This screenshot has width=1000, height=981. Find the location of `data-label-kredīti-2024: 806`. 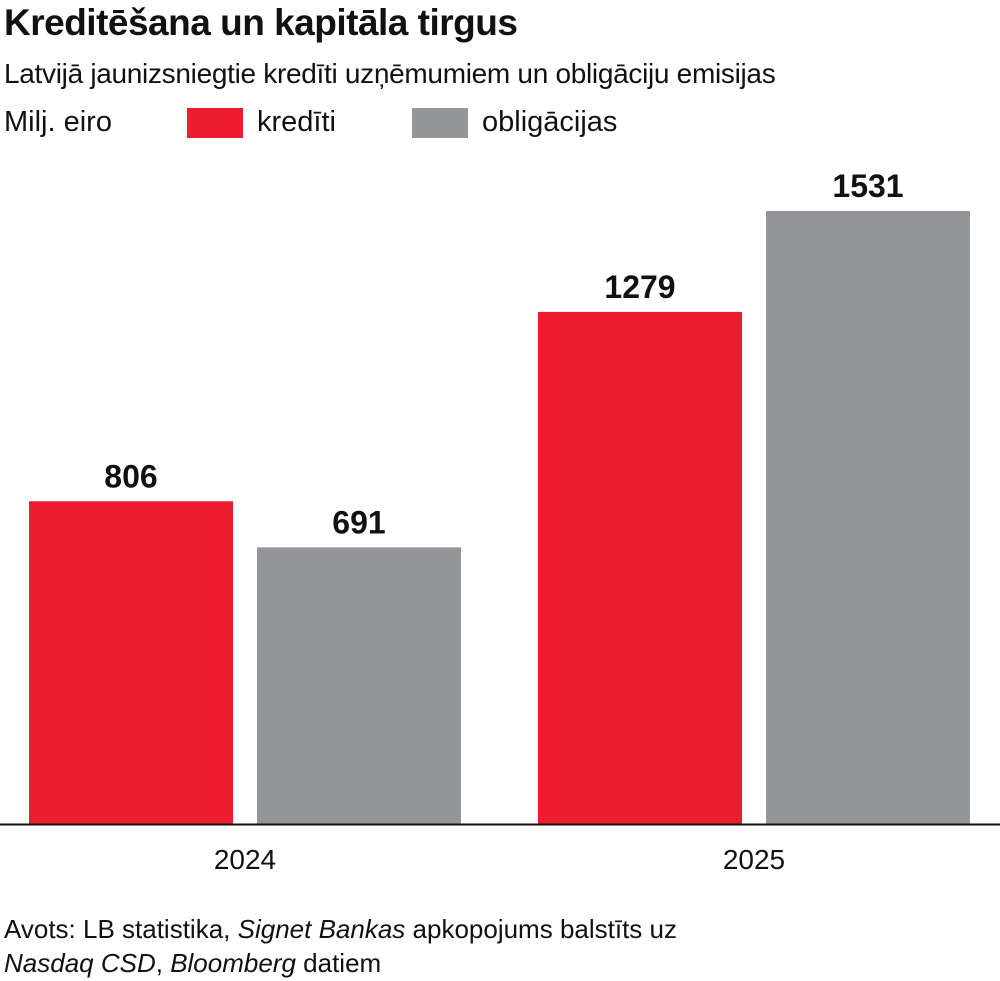

data-label-kredīti-2024: 806 is located at coordinates (130, 476).